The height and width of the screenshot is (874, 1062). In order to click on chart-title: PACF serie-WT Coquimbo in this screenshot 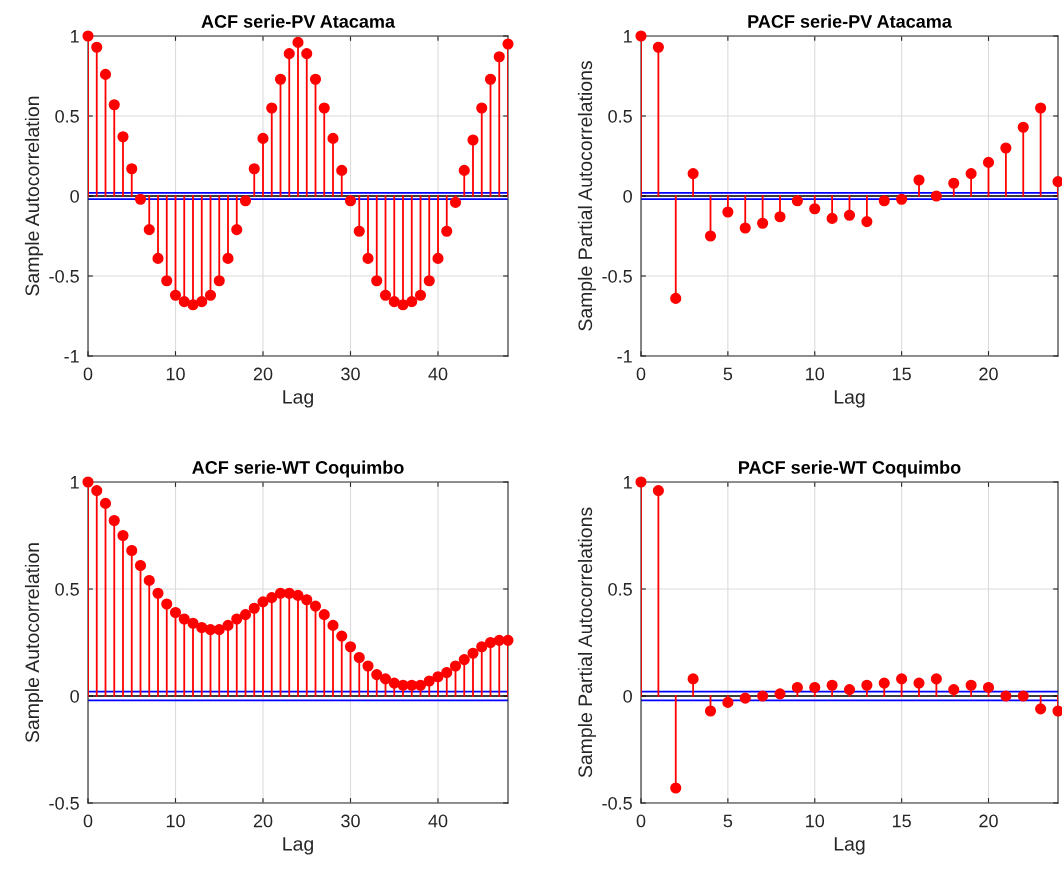, I will do `click(850, 469)`.